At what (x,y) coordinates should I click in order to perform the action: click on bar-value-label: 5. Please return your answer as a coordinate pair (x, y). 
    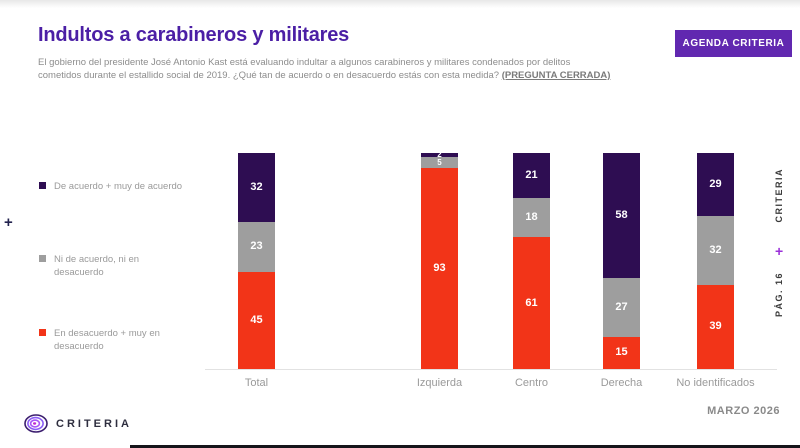
    Looking at the image, I should click on (439, 162).